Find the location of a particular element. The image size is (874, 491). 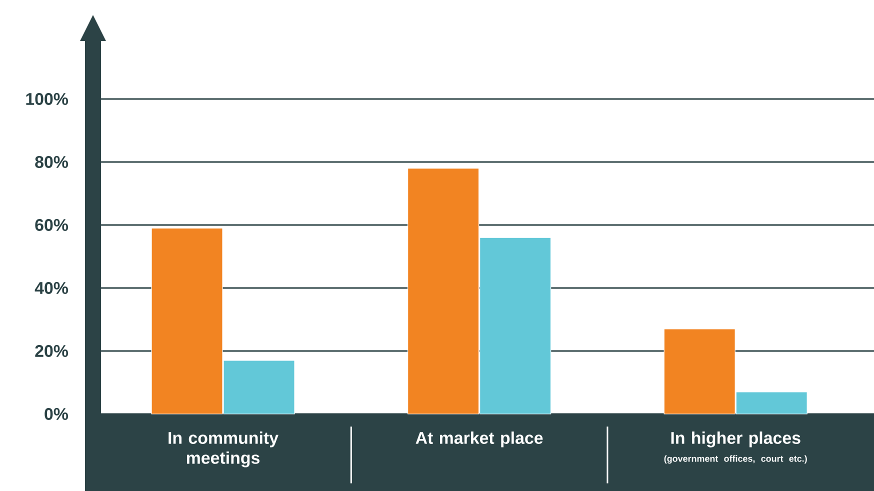

y-tick-label: 40% is located at coordinates (51, 288).